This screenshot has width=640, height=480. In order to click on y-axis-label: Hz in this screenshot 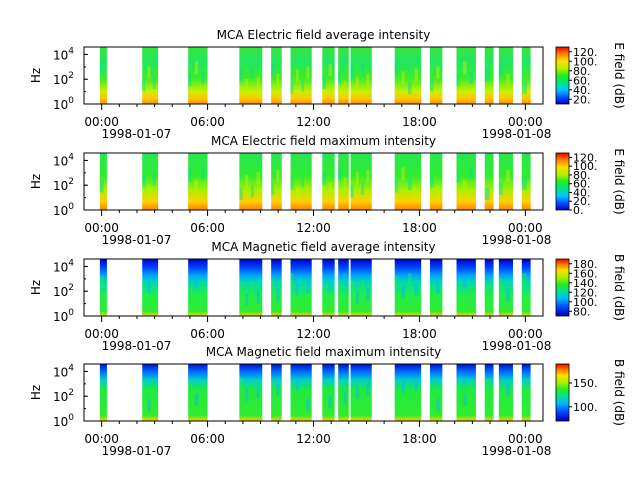, I will do `click(36, 392)`.